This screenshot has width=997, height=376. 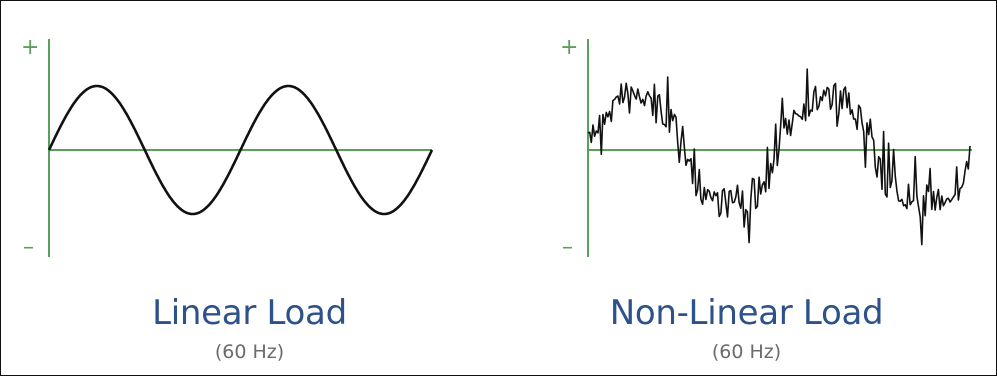 I want to click on linear-load-frequency: (60 Hz), so click(x=249, y=352).